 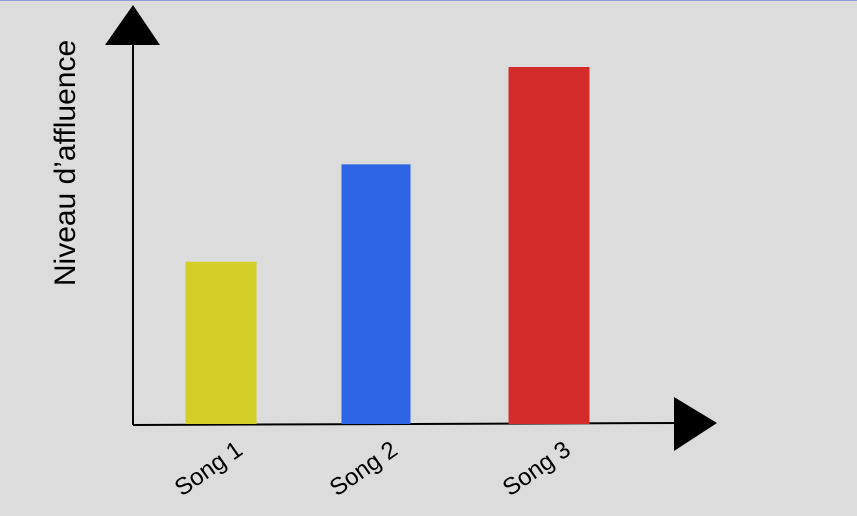 What do you see at coordinates (132, 25) in the screenshot?
I see `y-axis-arrowhead` at bounding box center [132, 25].